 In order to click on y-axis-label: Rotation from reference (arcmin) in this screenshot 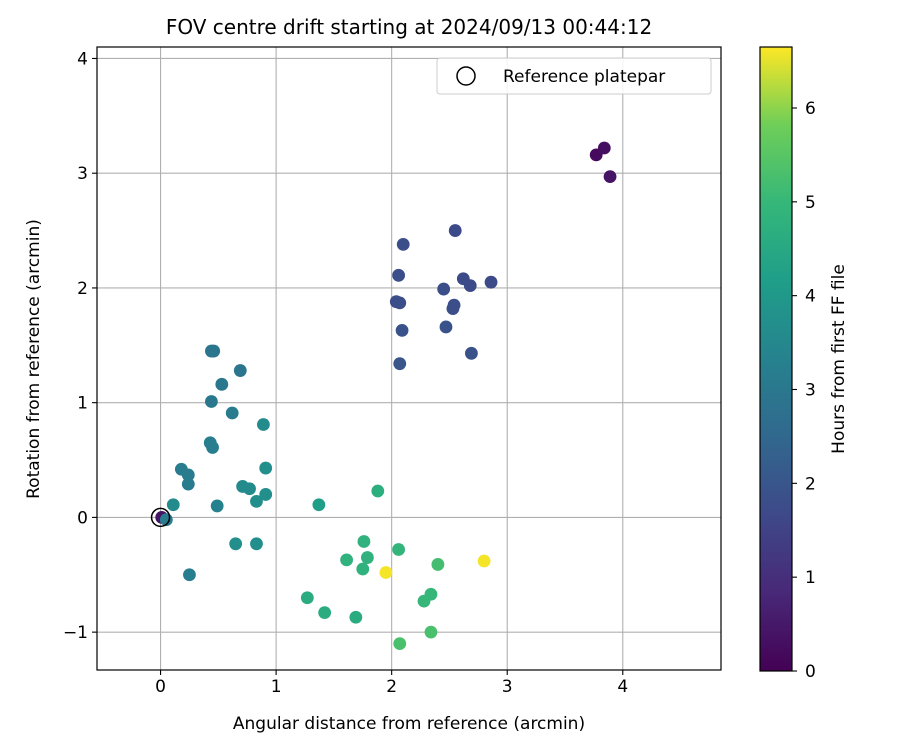, I will do `click(34, 359)`.